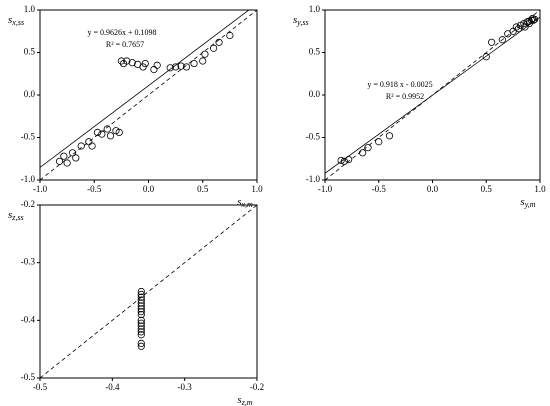 This screenshot has height=406, width=550. I want to click on y-tick-label: -0.3, so click(28, 262).